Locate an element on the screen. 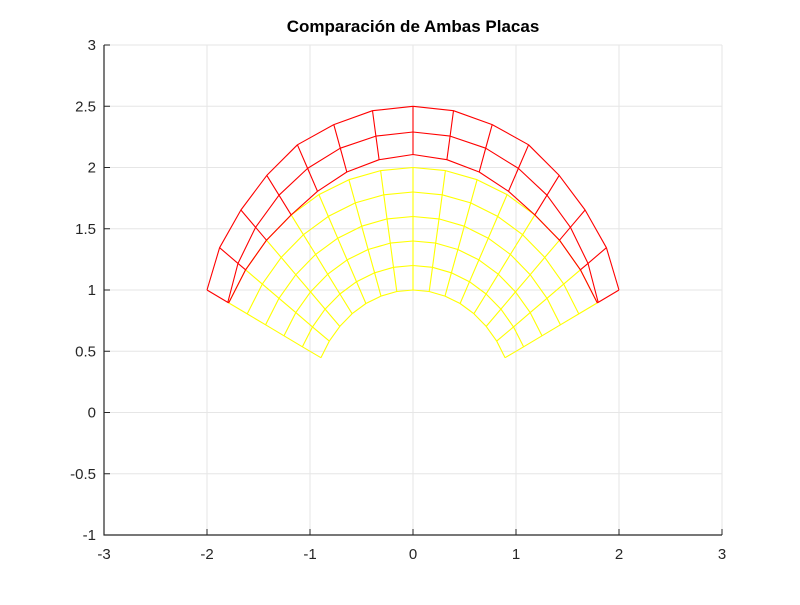 This screenshot has width=800, height=605. y-tick-label: 1 is located at coordinates (92, 290).